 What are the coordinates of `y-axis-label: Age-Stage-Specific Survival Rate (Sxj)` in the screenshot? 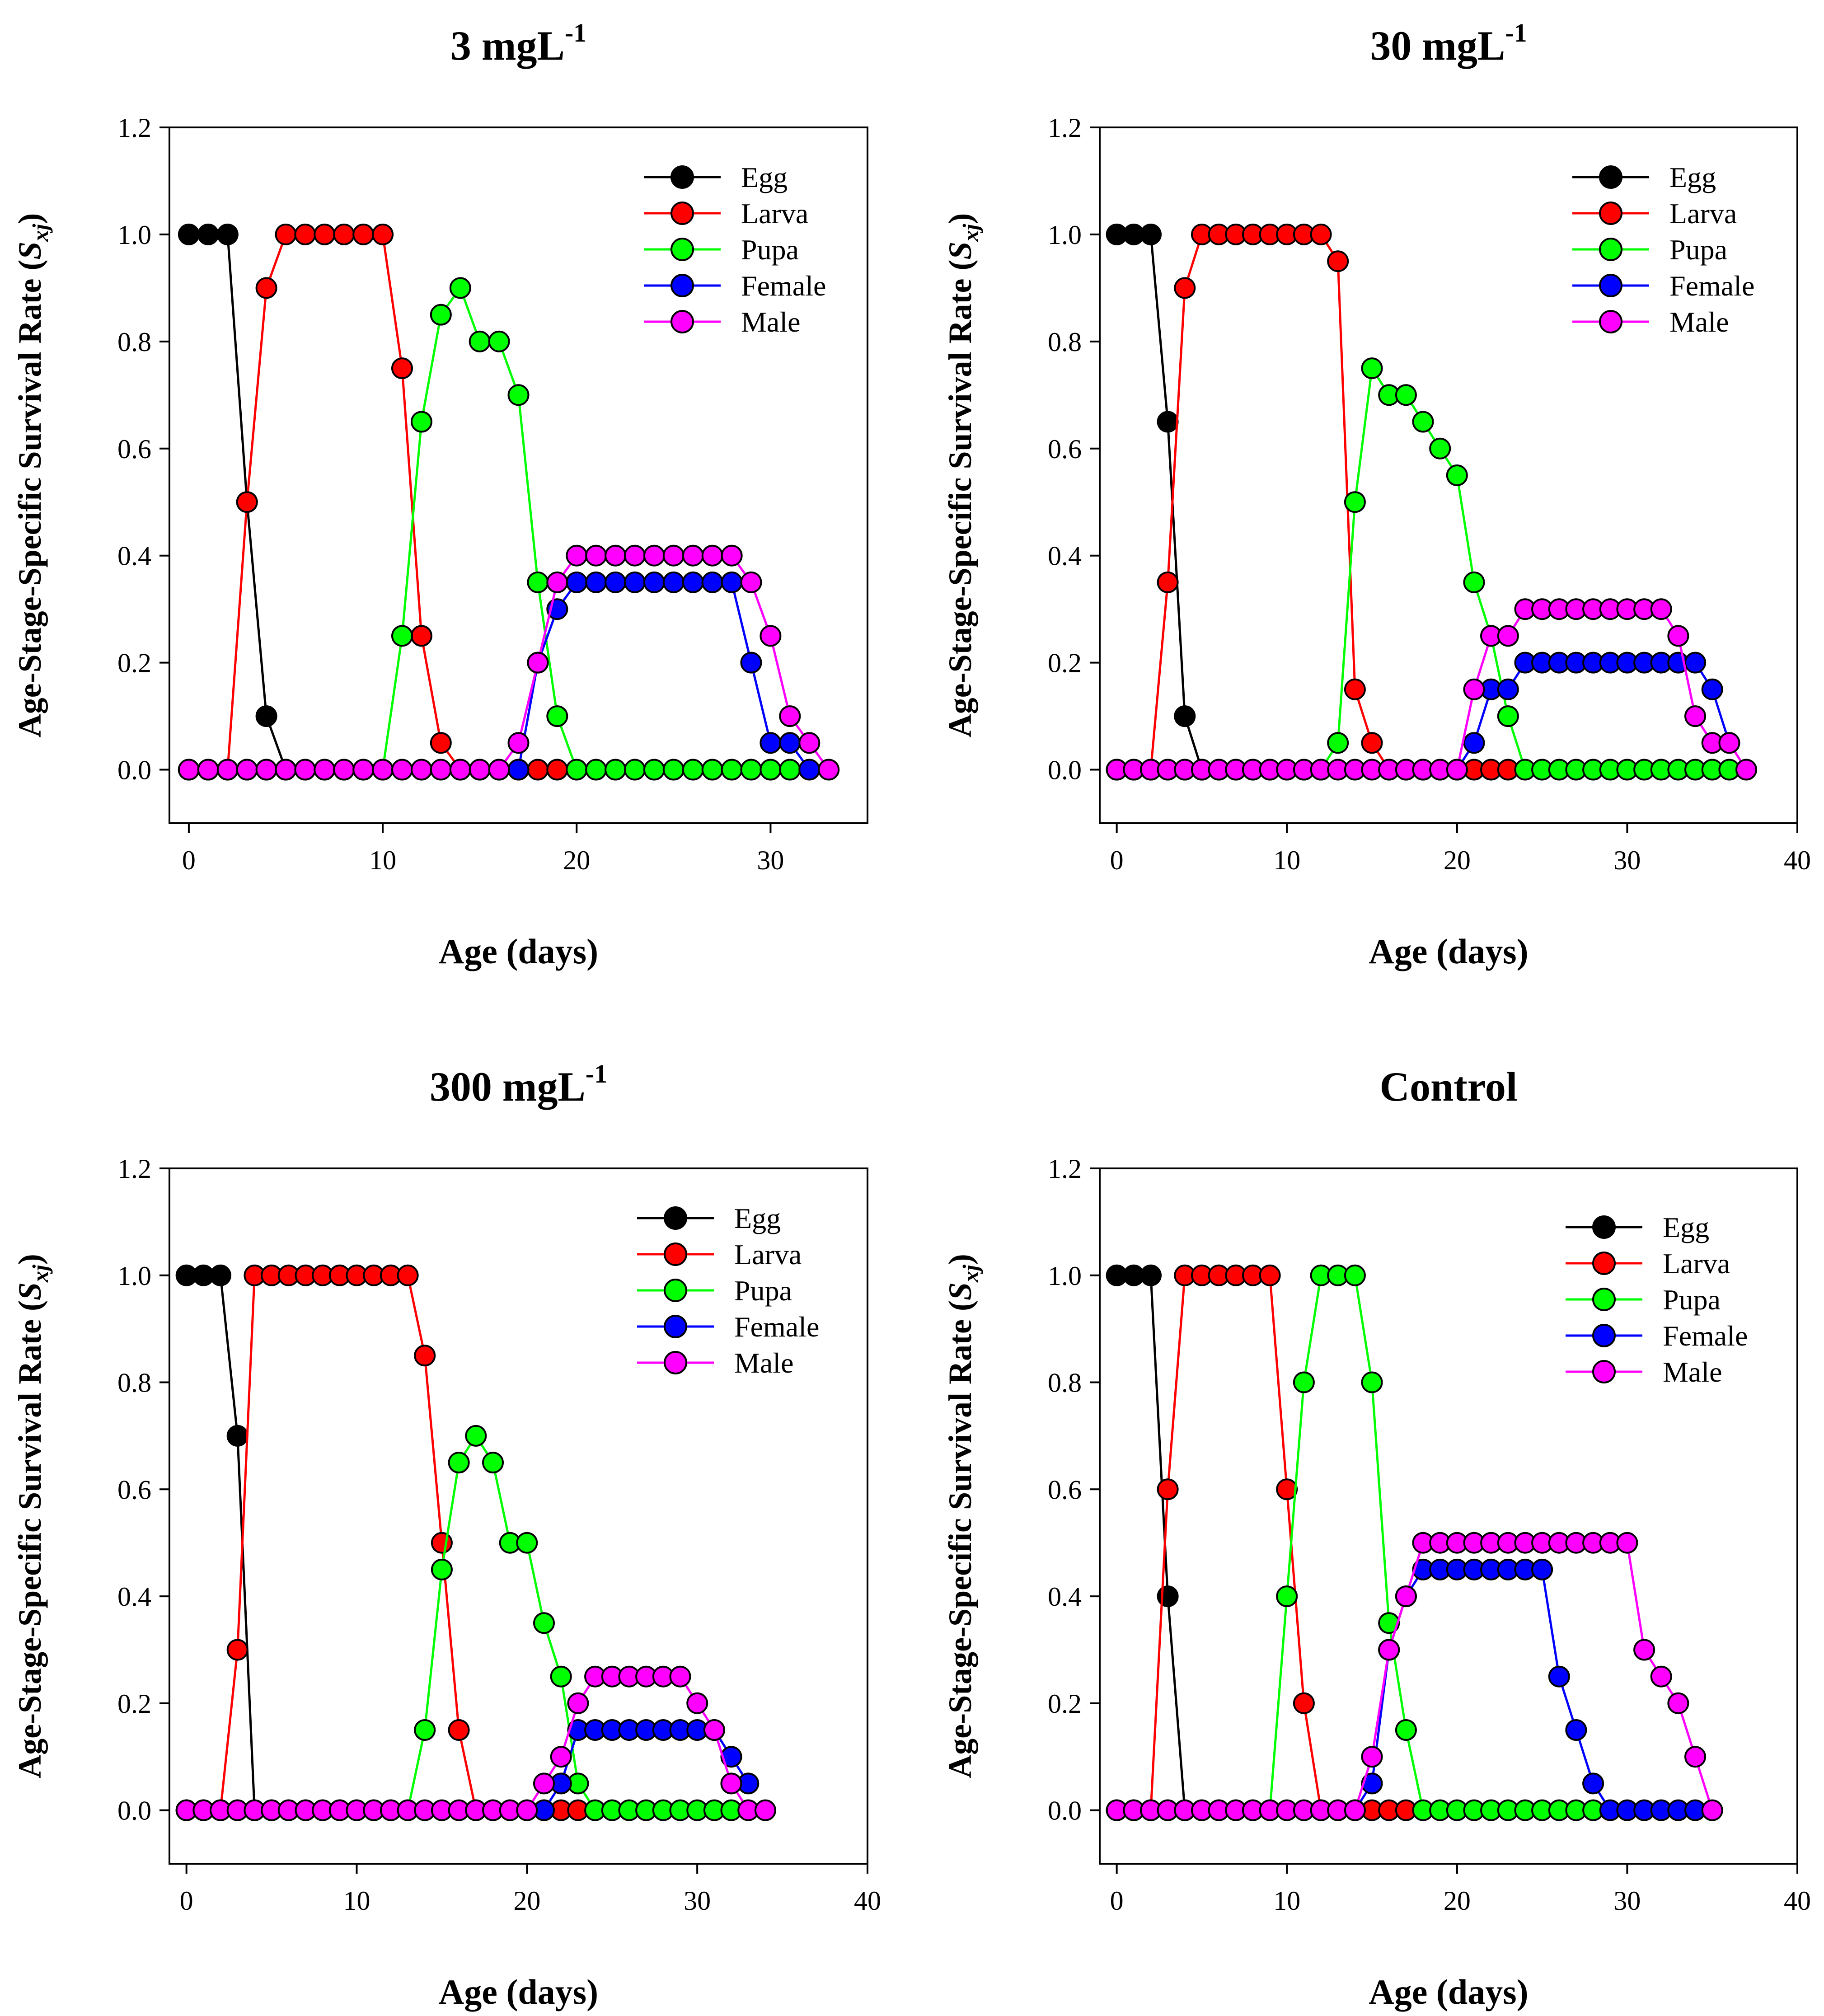 It's located at (32, 1516).